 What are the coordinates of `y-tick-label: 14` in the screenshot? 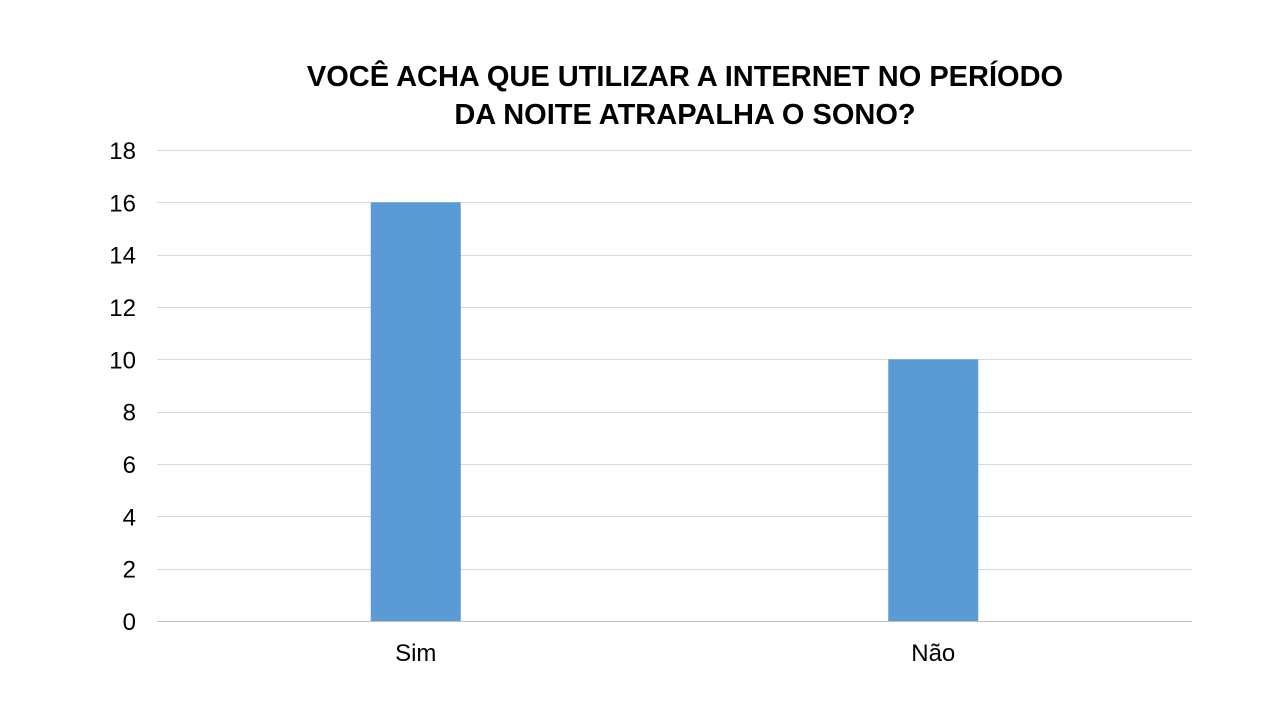 It's located at (122, 256).